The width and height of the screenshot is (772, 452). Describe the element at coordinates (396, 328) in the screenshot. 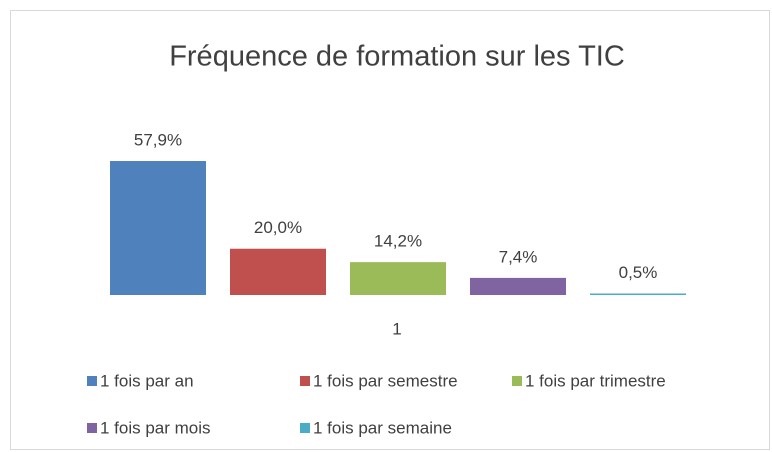

I see `x-tick-label: 1` at that location.